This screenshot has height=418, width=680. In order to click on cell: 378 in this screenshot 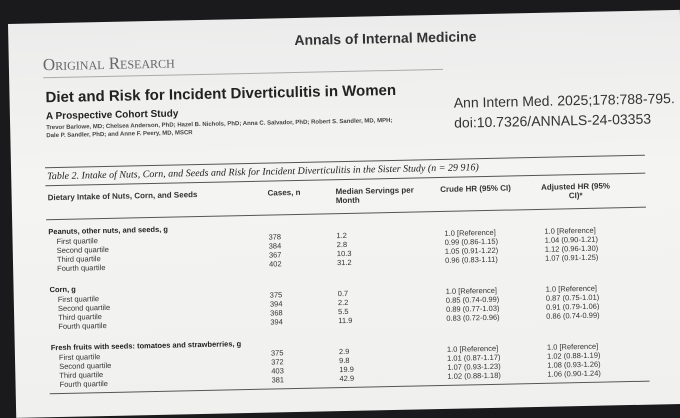, I will do `click(275, 237)`.